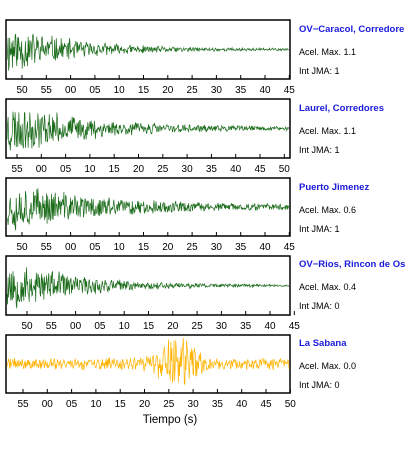 The width and height of the screenshot is (410, 460). Describe the element at coordinates (334, 187) in the screenshot. I see `station-name-3: Puerto Jimenez` at that location.